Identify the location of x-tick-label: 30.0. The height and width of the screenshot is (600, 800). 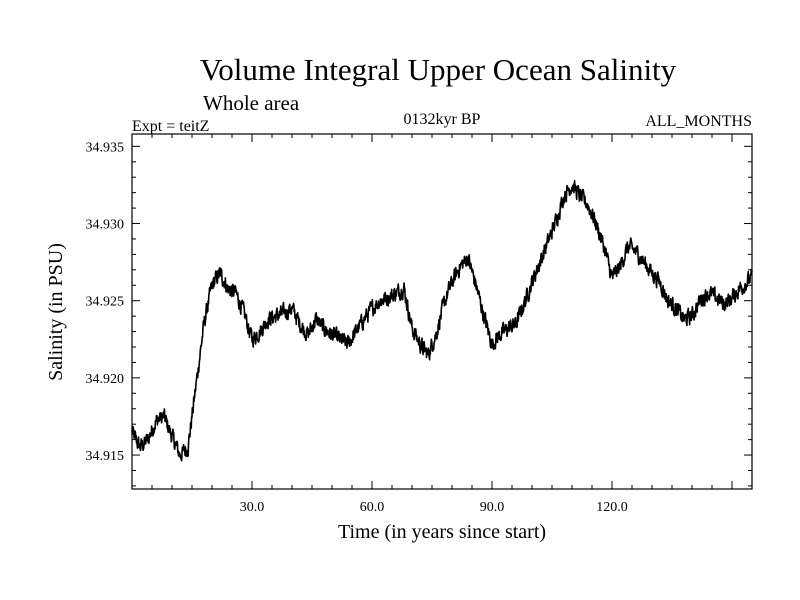
(252, 507).